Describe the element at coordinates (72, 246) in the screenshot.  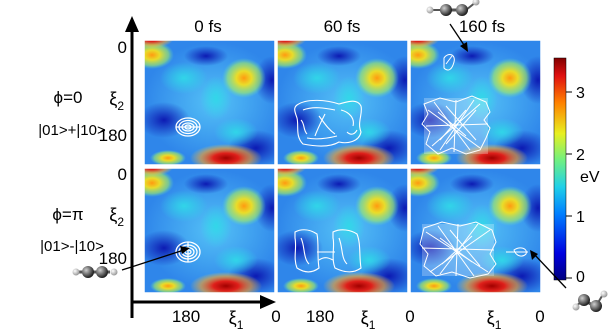
I see `row2-state-label: |01>-|10>` at that location.